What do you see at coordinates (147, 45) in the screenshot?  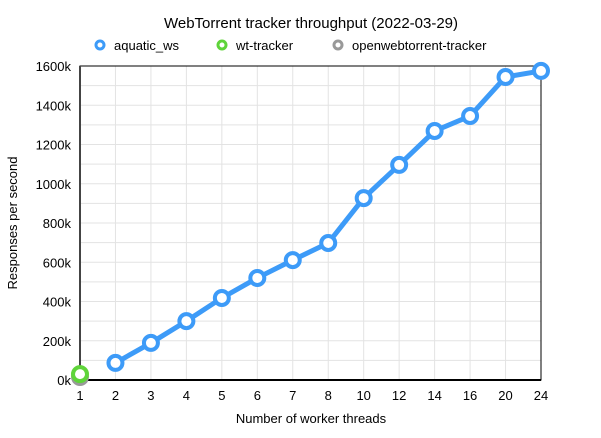 I see `legend-label: aquatic_ws` at bounding box center [147, 45].